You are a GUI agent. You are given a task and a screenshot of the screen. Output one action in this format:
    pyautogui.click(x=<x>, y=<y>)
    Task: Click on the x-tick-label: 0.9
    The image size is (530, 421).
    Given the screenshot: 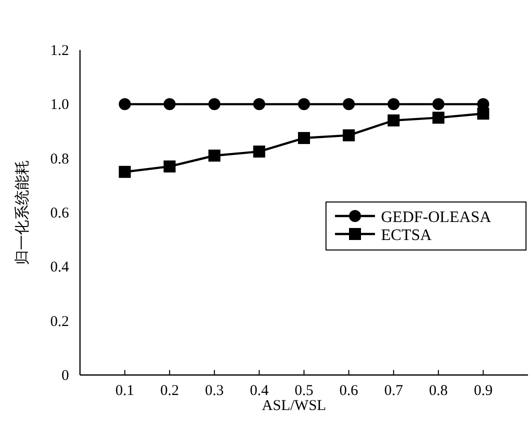 What is the action you would take?
    pyautogui.click(x=483, y=391)
    